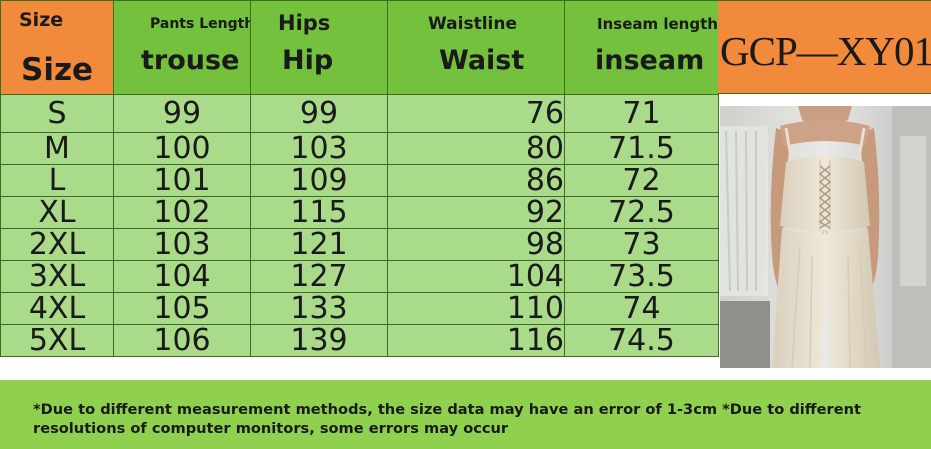  What do you see at coordinates (57, 212) in the screenshot?
I see `cell-size: XL` at bounding box center [57, 212].